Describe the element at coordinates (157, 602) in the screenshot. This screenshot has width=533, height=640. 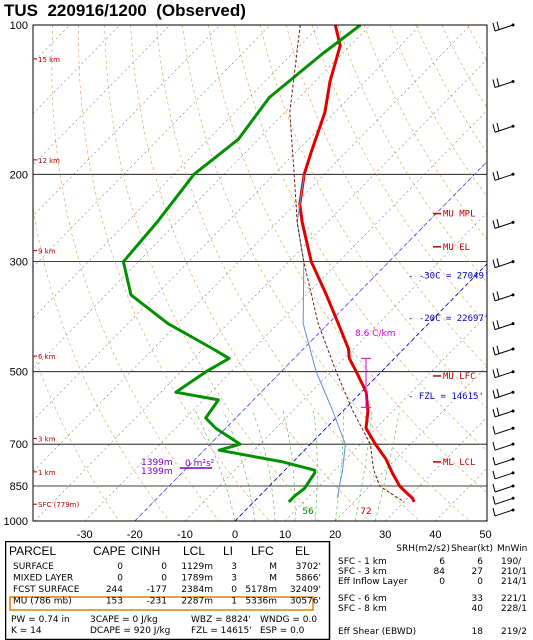
I see `param-cell-cinh: -231` at that location.